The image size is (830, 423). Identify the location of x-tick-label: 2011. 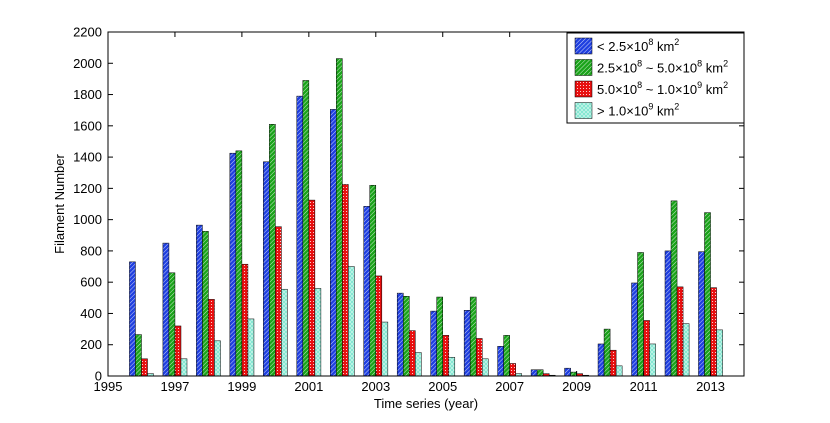
(644, 386).